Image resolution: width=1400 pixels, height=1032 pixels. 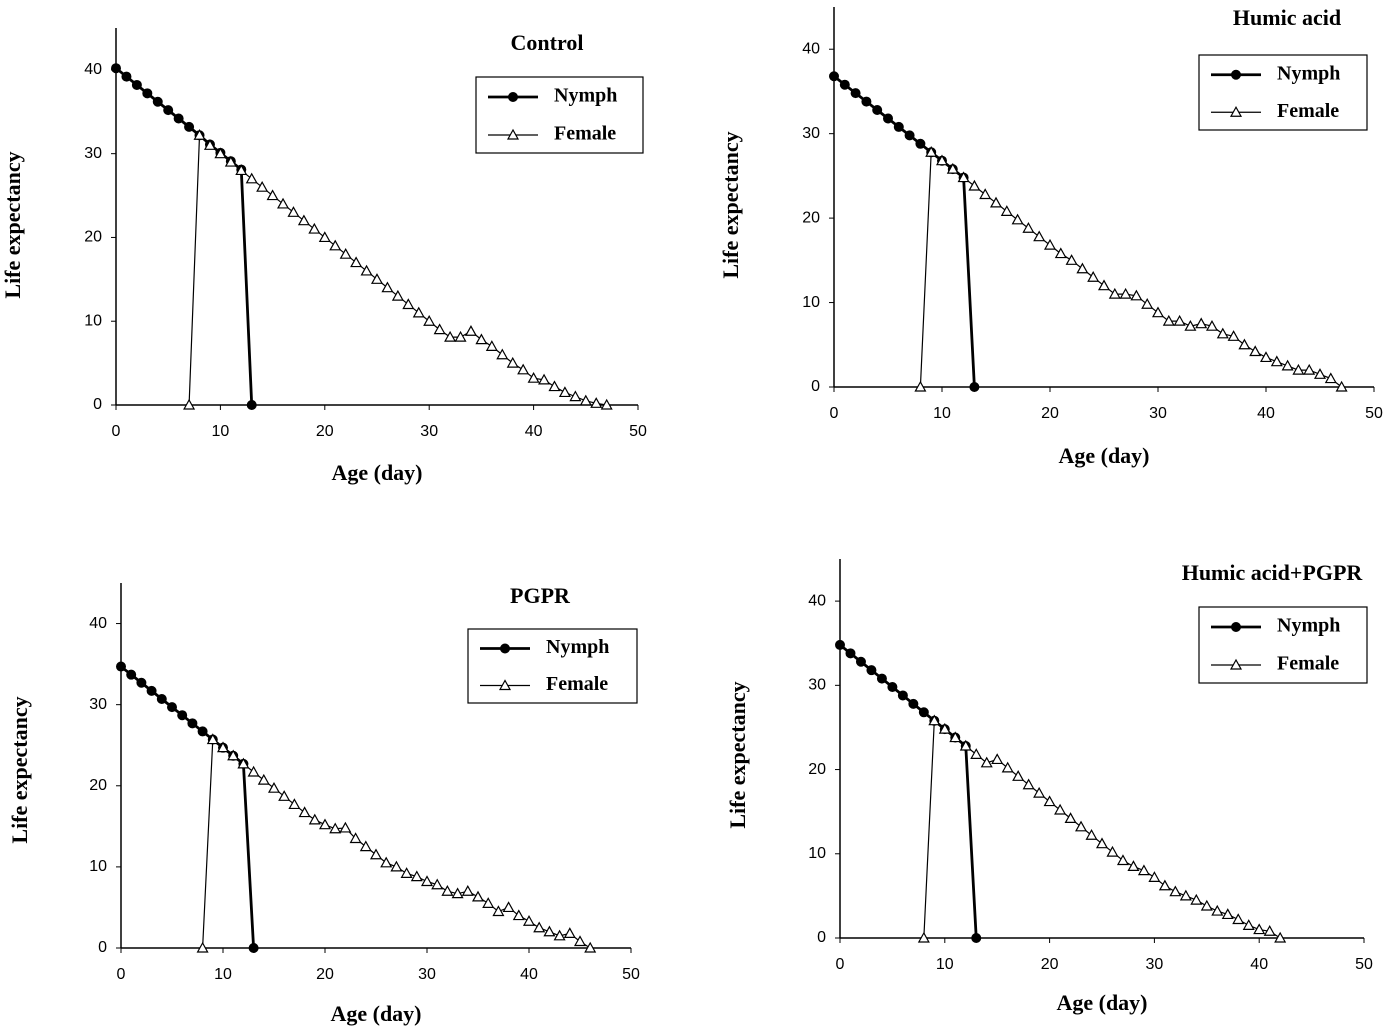 What do you see at coordinates (375, 1013) in the screenshot?
I see `x-axis-label: Age (day)` at bounding box center [375, 1013].